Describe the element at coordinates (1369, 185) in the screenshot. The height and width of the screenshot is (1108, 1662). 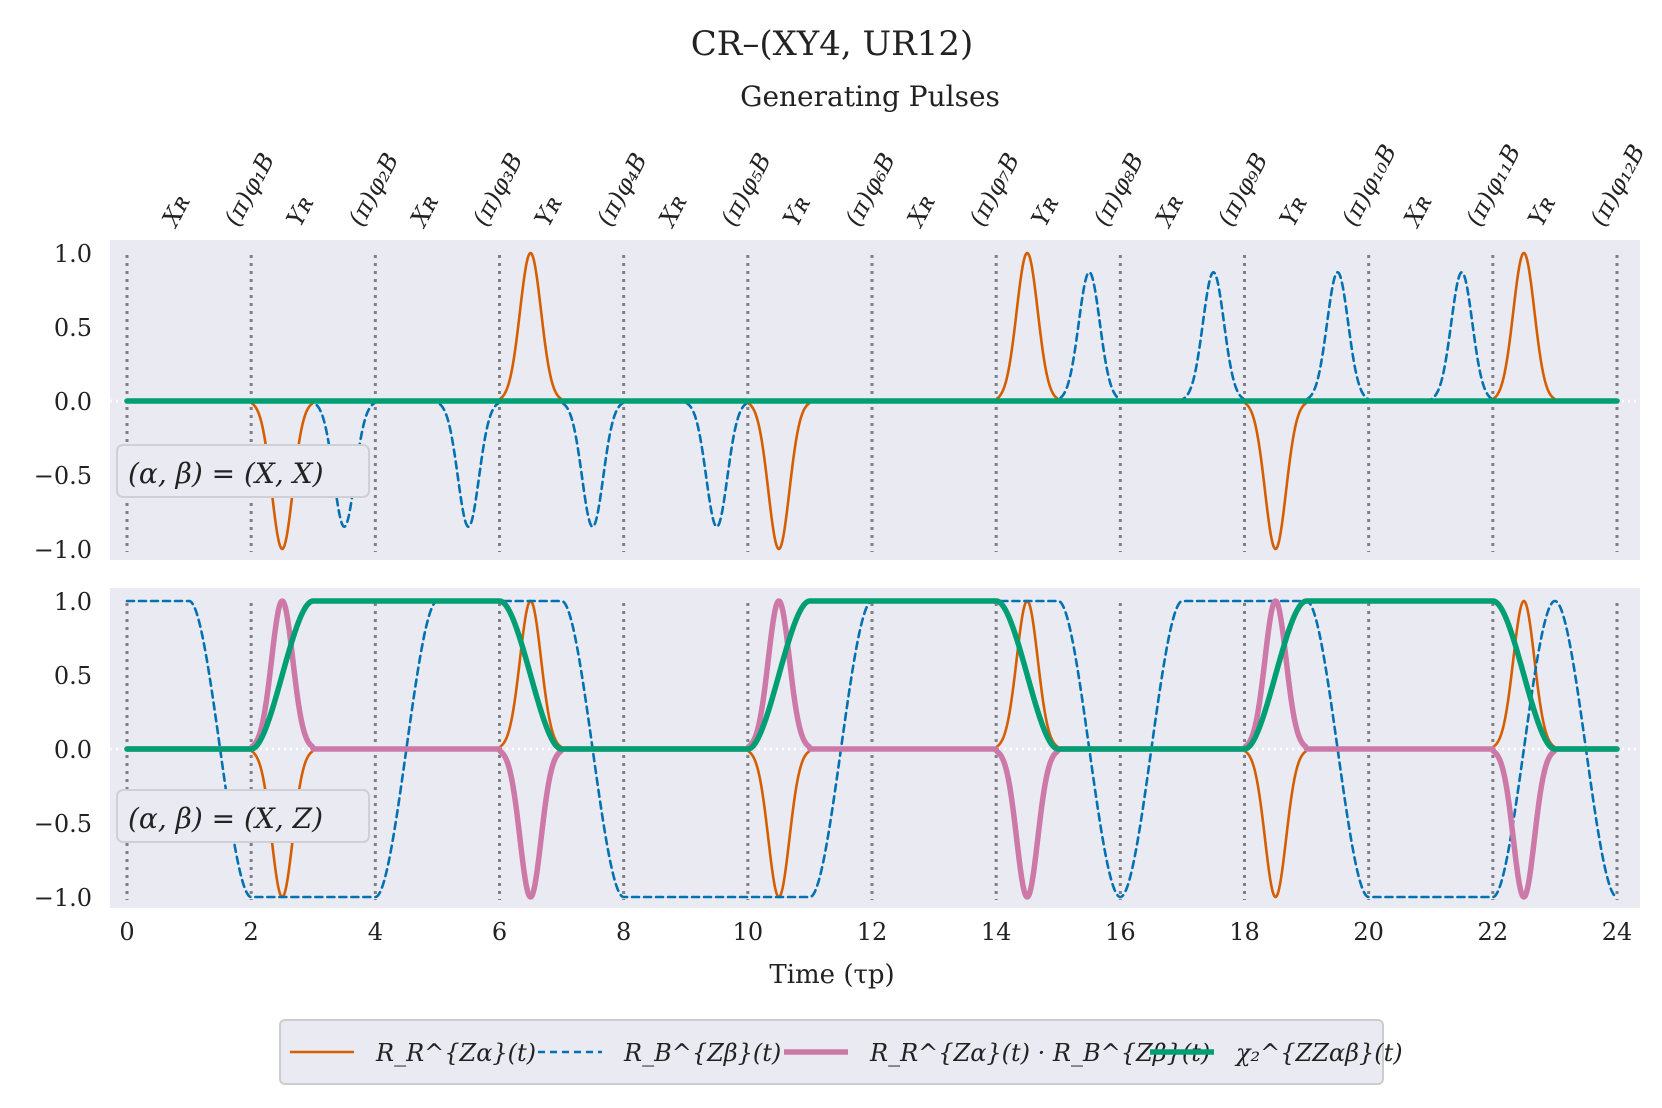
I see `pulse-label: (π)φ₁₀B` at that location.